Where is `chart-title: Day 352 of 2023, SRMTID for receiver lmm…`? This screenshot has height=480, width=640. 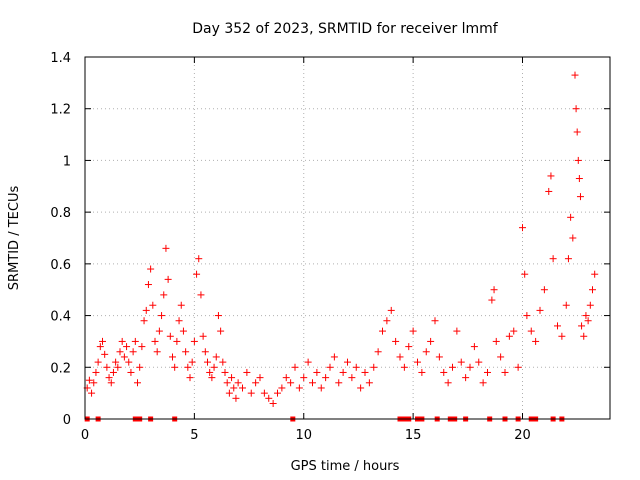 chart-title: Day 352 of 2023, SRMTID for receiver lmm… is located at coordinates (345, 29).